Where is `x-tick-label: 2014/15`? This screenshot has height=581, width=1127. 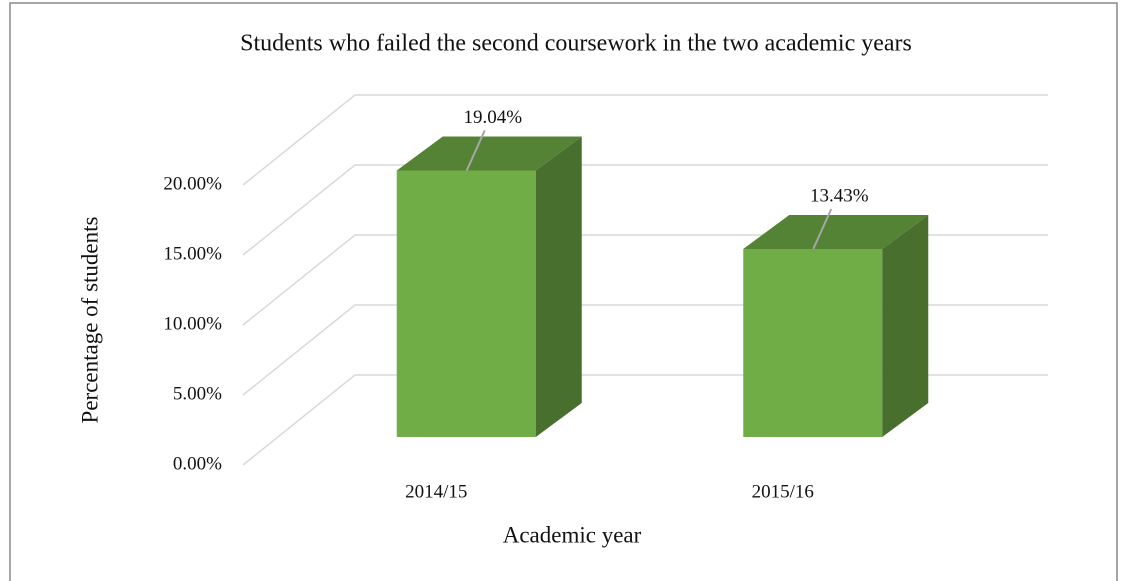 x-tick-label: 2014/15 is located at coordinates (436, 491).